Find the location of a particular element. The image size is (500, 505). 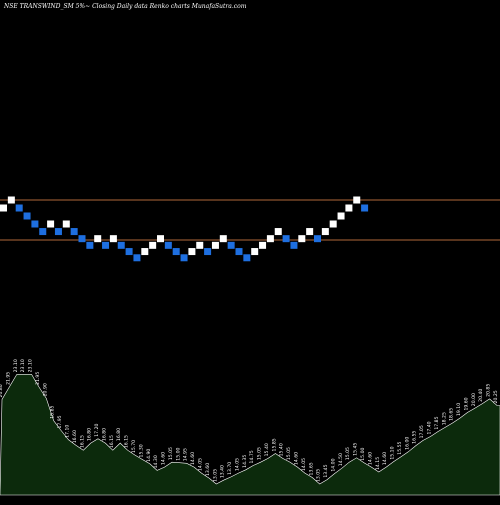

volume-value-label: 17.40 is located at coordinates (430, 427).